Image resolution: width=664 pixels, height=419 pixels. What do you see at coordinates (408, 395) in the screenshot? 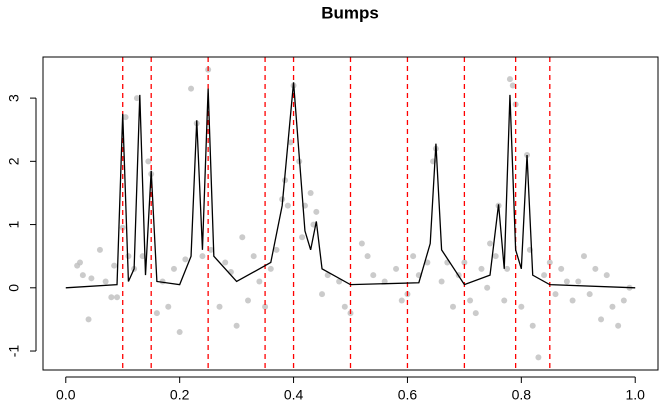
I see `x-tick-label: 0.6` at bounding box center [408, 395].